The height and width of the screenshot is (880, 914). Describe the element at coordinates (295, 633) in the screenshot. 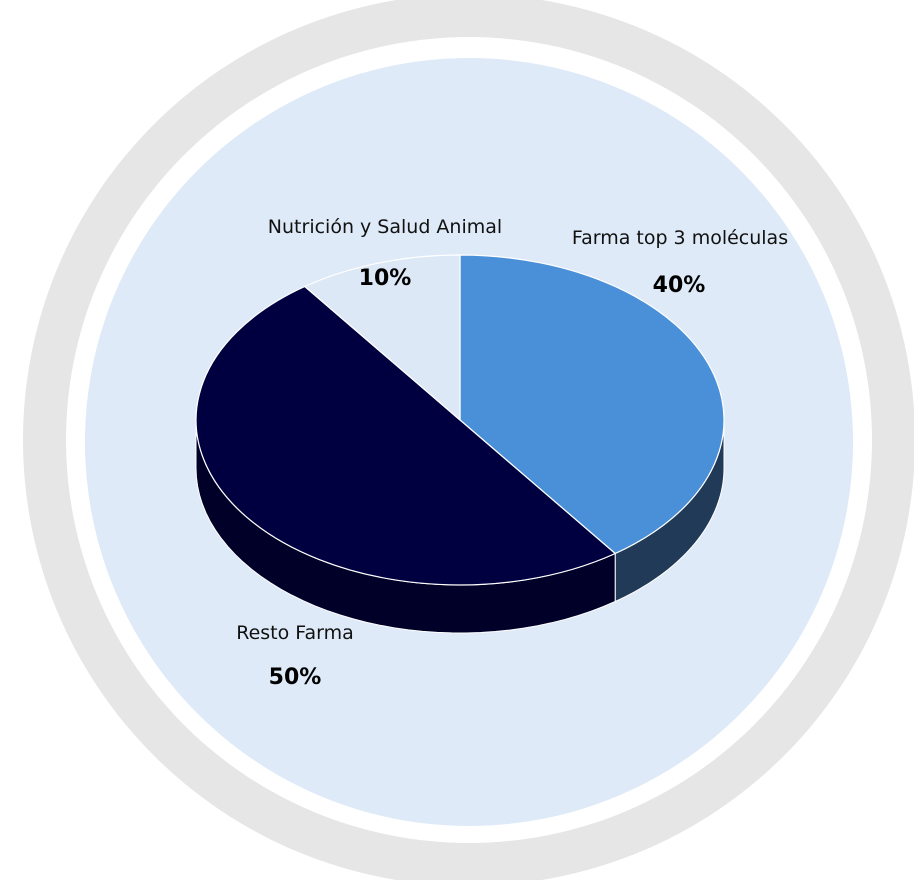

I see `slice-label-resto-farma: Resto Farma` at that location.